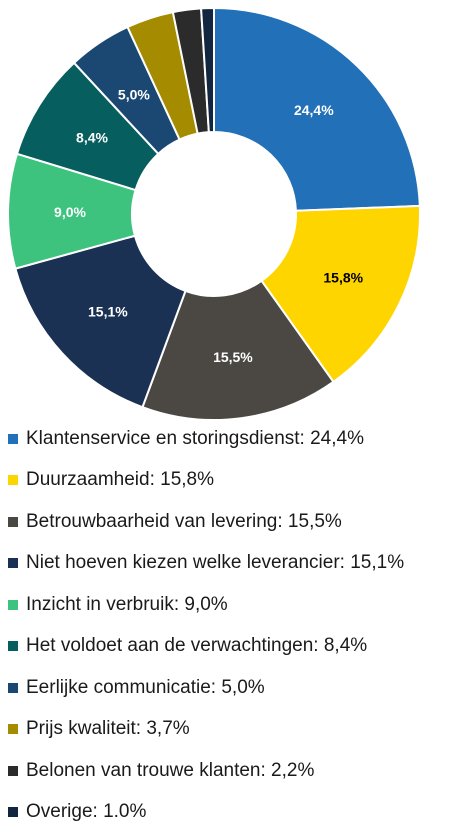 This screenshot has height=833, width=454. I want to click on legend-label: Het voldoet aan de verwachtingen: 8,4%, so click(196, 646).